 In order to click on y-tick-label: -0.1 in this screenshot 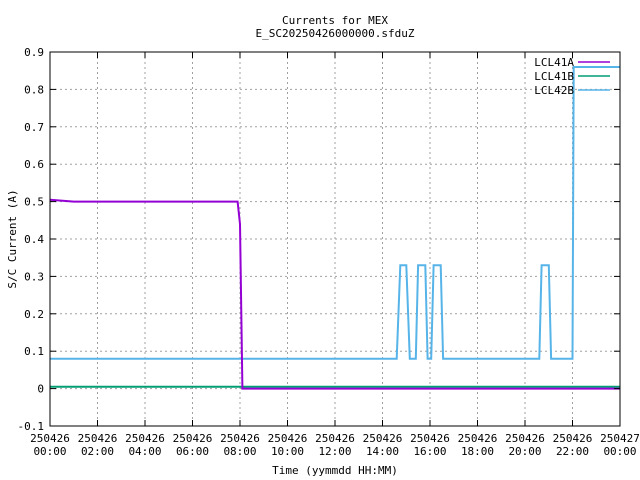, I will do `click(31, 426)`.